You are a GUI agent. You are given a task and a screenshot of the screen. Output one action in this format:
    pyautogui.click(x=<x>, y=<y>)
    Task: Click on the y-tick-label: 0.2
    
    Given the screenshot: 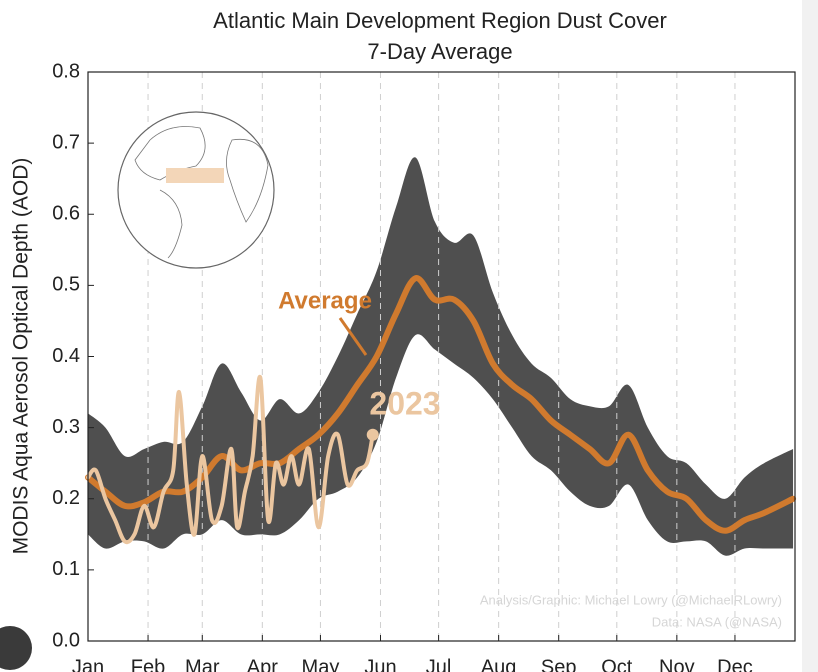 What is the action you would take?
    pyautogui.click(x=66, y=498)
    